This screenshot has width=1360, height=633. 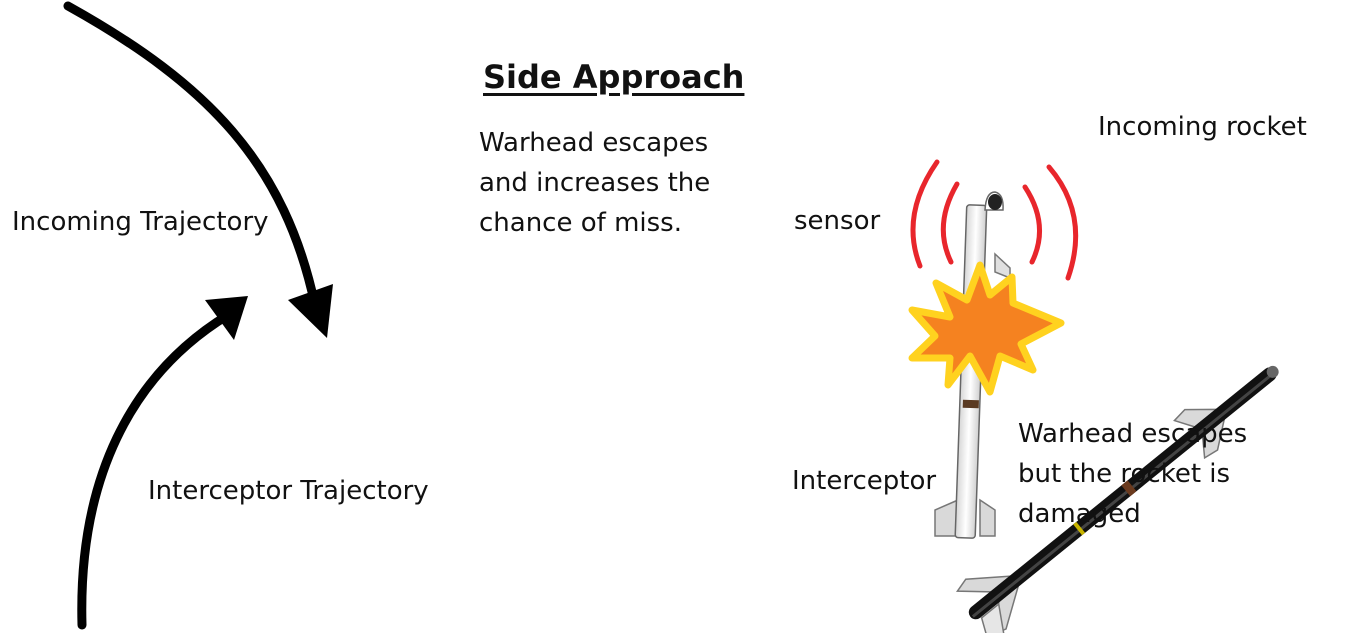 I want to click on interceptor-trajectory-arrow, so click(x=162, y=463).